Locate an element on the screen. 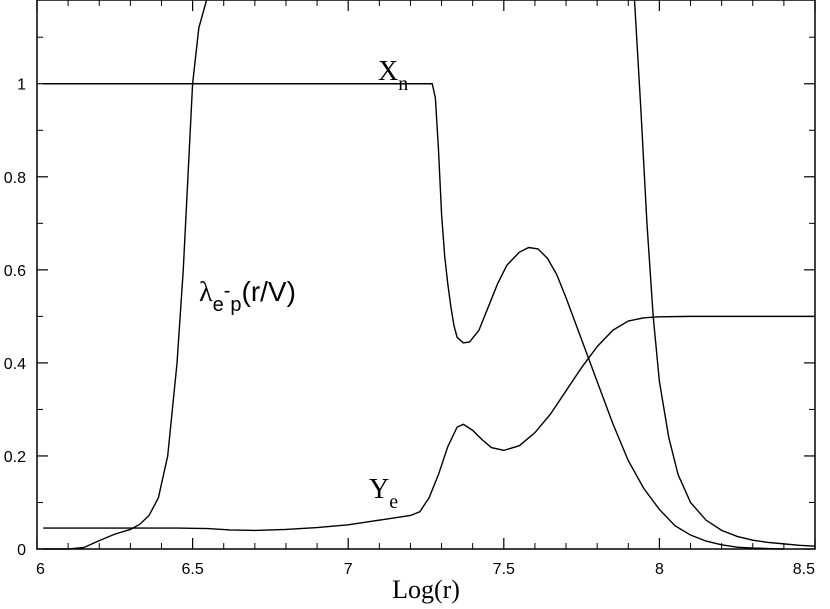 The height and width of the screenshot is (609, 830). x-tick-label: 6.5 is located at coordinates (192, 569).